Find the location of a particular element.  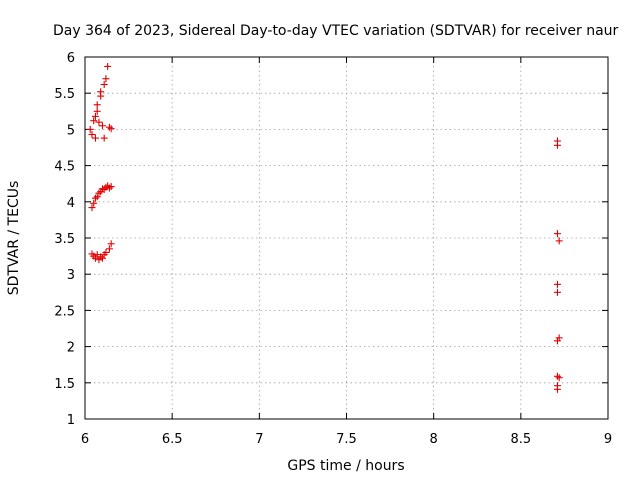

x-tick-label: 7.5 is located at coordinates (346, 439).